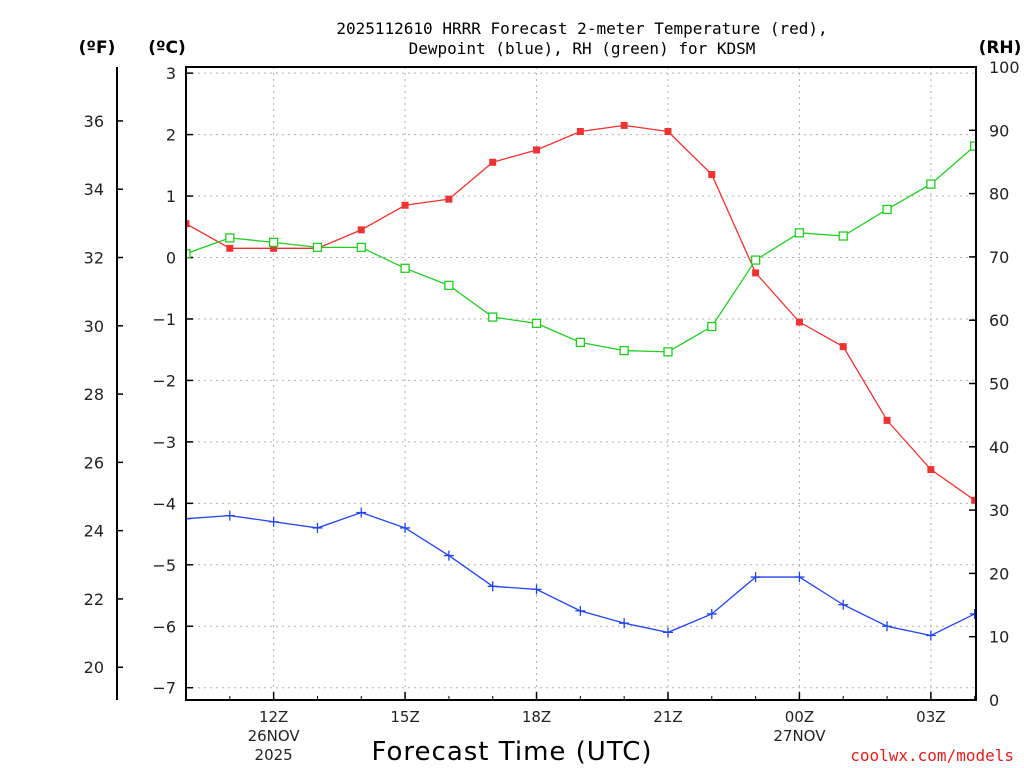  What do you see at coordinates (94, 394) in the screenshot?
I see `fahrenheit-tick-label: 28` at bounding box center [94, 394].